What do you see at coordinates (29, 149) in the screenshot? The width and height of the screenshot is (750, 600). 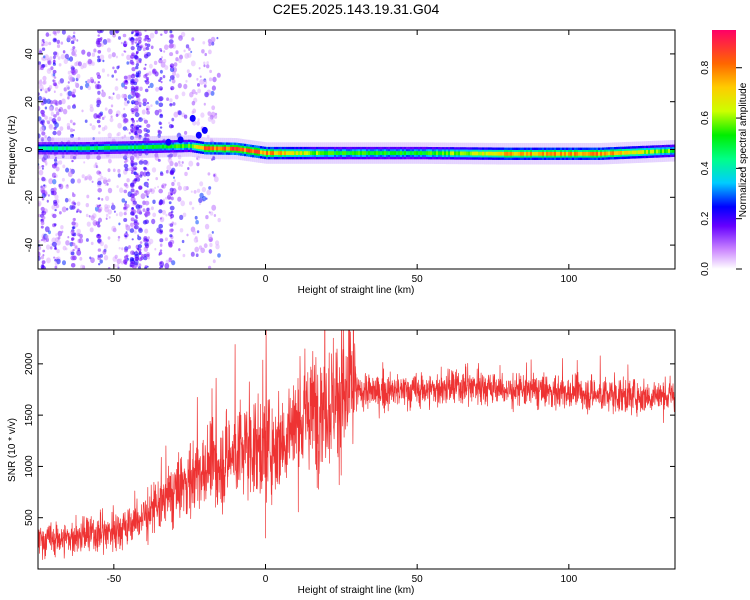 I see `y-tick-label: 0` at bounding box center [29, 149].